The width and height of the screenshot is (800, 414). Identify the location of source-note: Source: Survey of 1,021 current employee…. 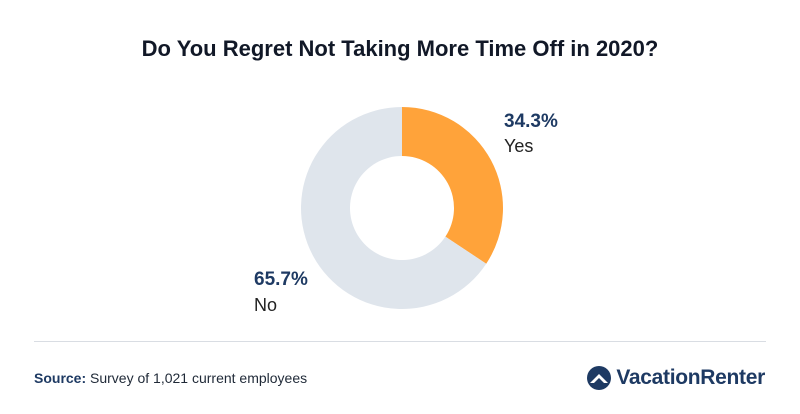
(170, 378).